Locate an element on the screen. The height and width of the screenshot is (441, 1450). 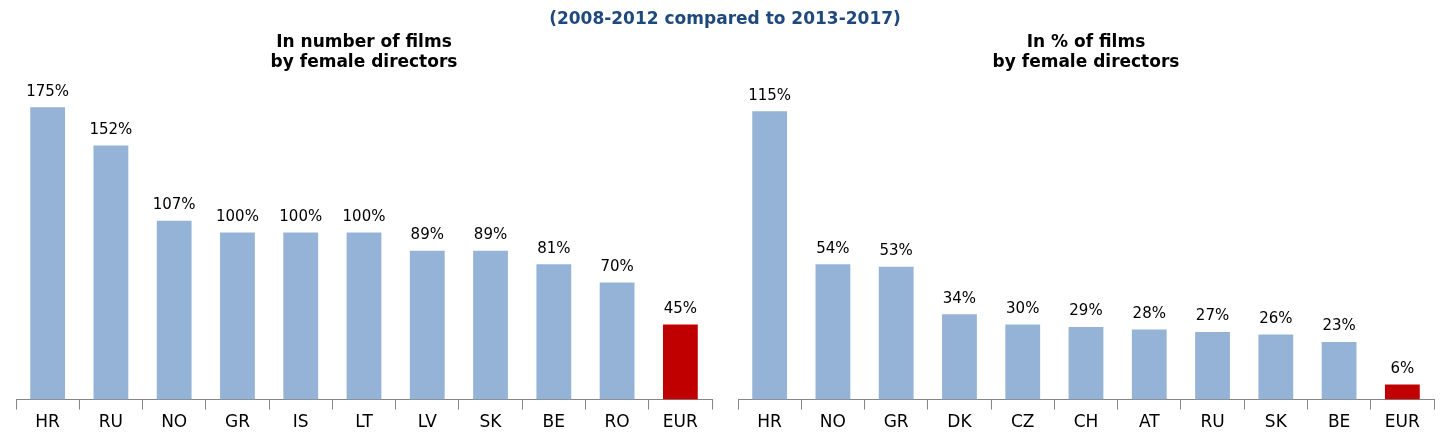
data-label: 115% is located at coordinates (770, 94).